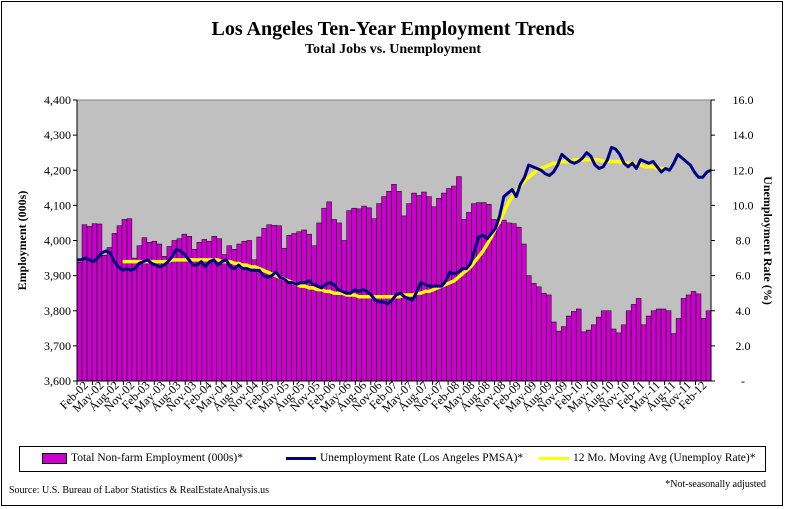  Describe the element at coordinates (743, 276) in the screenshot. I see `y-tick-label-right: 6.0` at that location.